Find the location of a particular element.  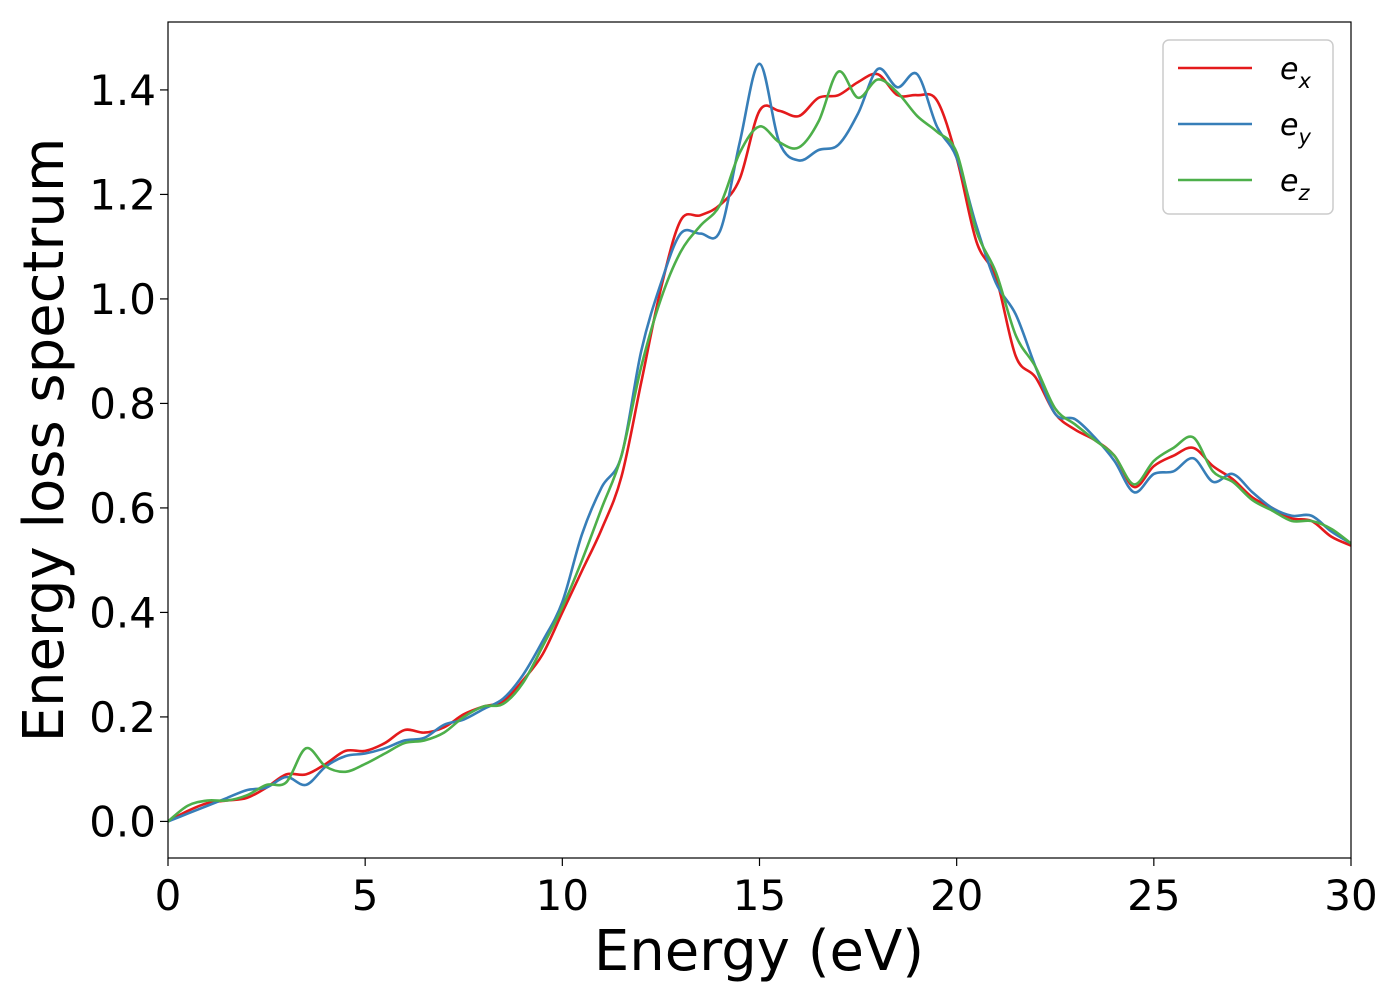

y-axis-ticks: 0.0 0.2 0.4 0.6 0.8 1.0 1.2 1.4 is located at coordinates (128, 456).